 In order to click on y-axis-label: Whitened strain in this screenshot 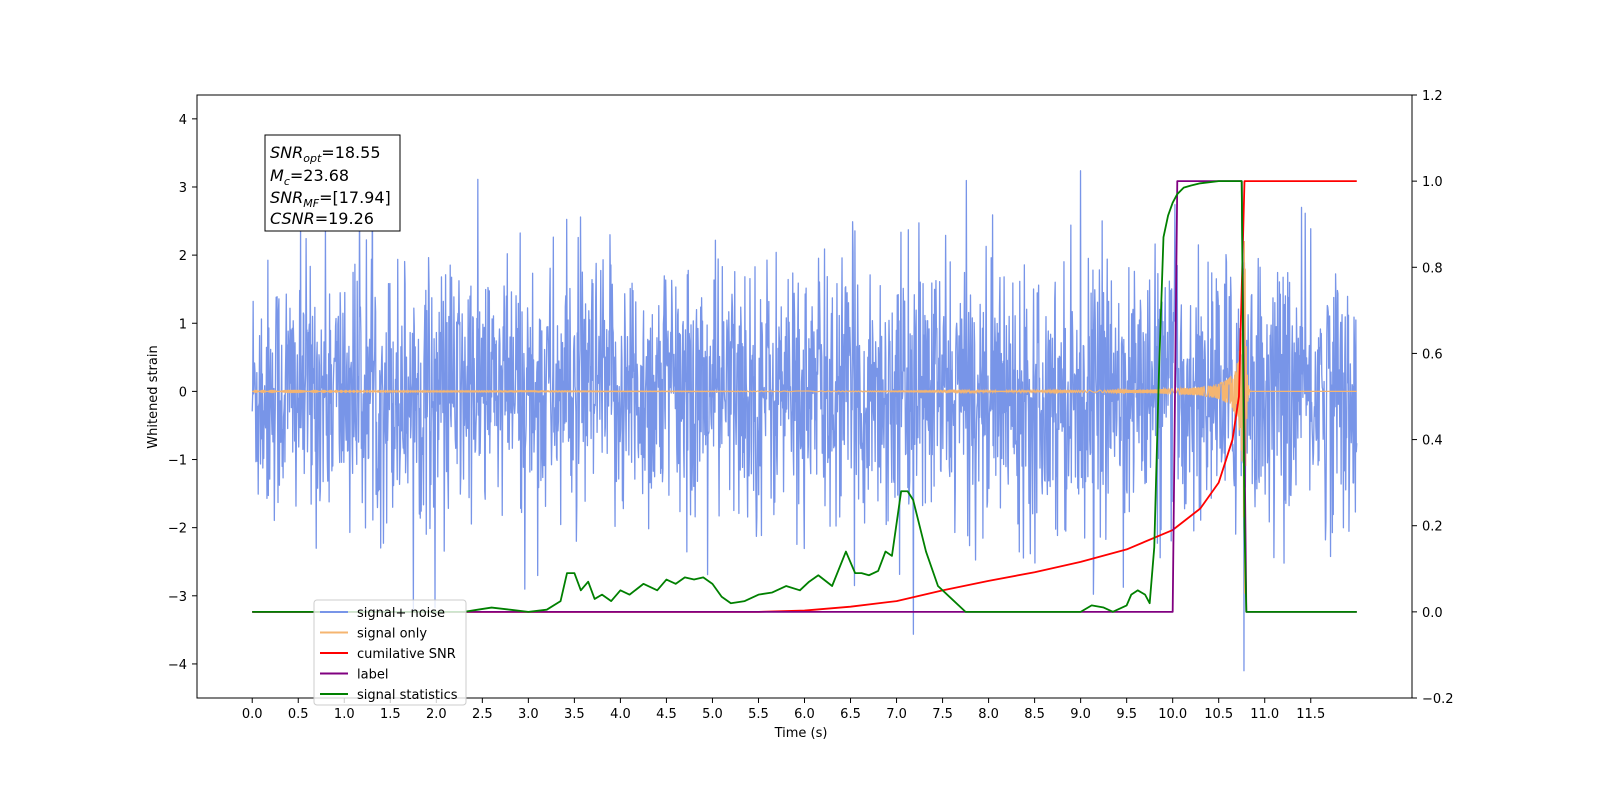, I will do `click(153, 396)`.